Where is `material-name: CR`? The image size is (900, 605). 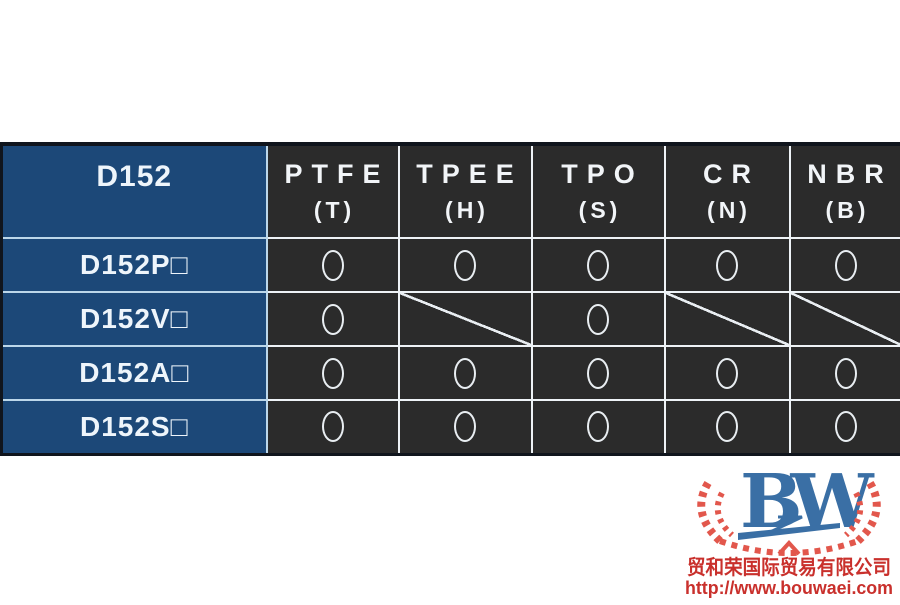
material-name: CR is located at coordinates (727, 174).